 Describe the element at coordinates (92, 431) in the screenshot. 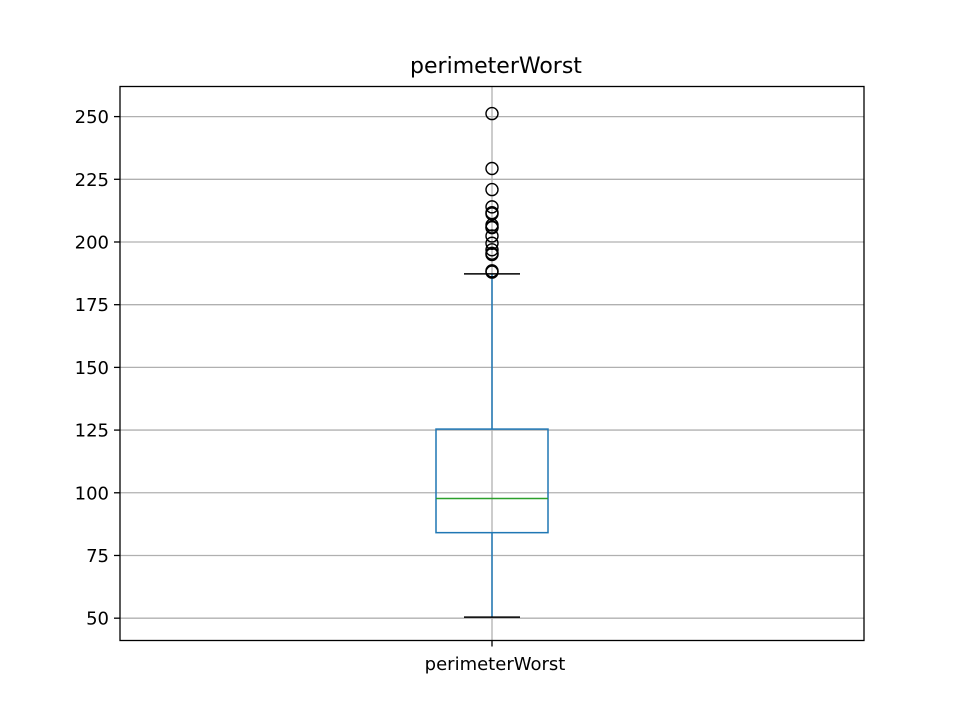

I see `y-tick-label: 125` at that location.